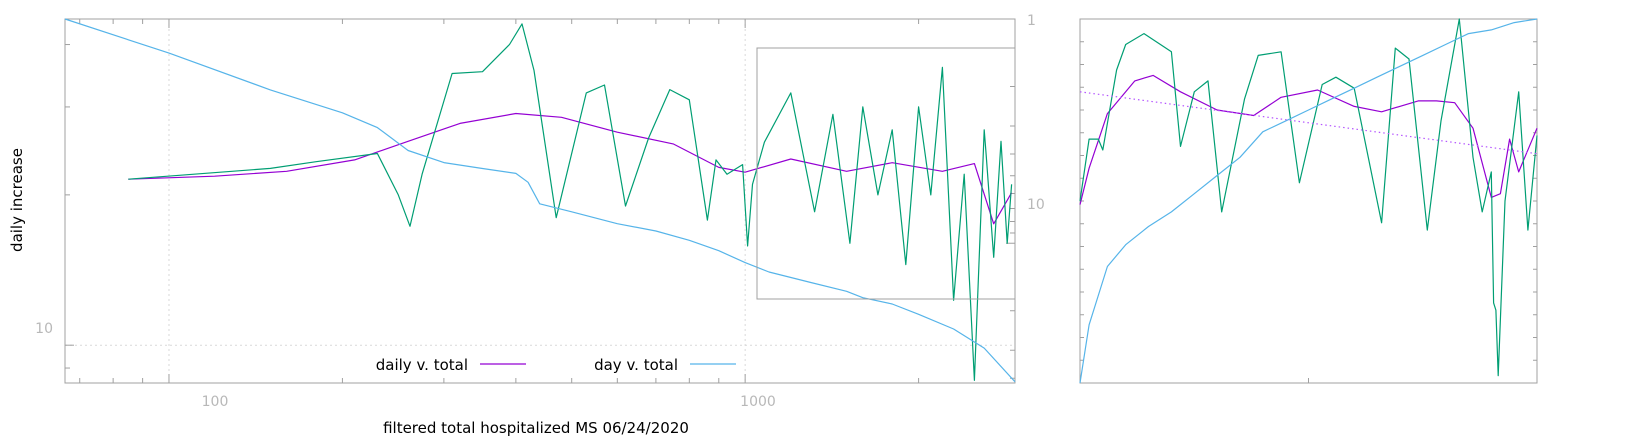  I want to click on legend: daily v. total day v. total, so click(556, 365).